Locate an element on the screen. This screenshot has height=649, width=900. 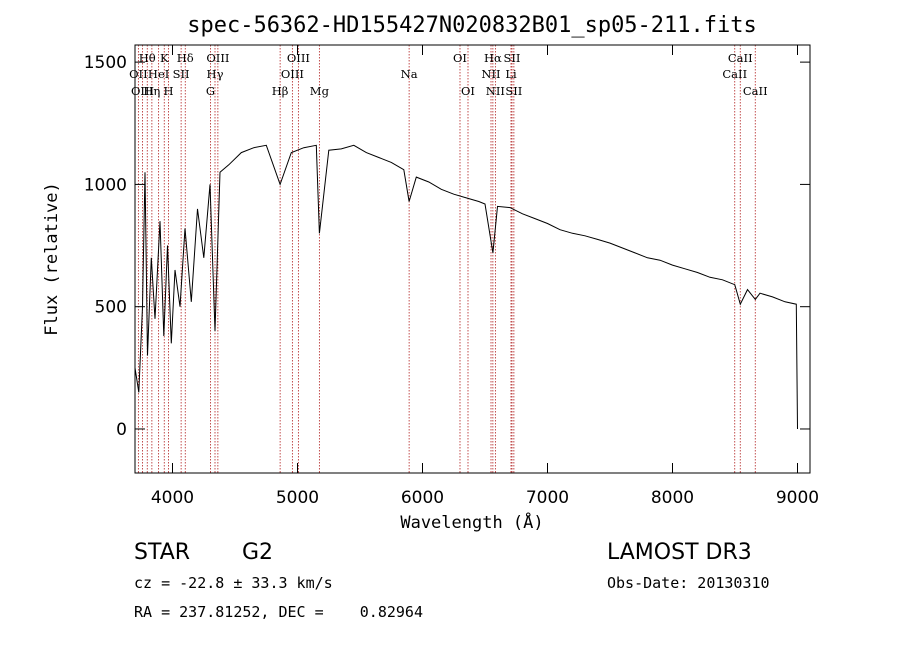
line-label-0: Hθ is located at coordinates (147, 58).